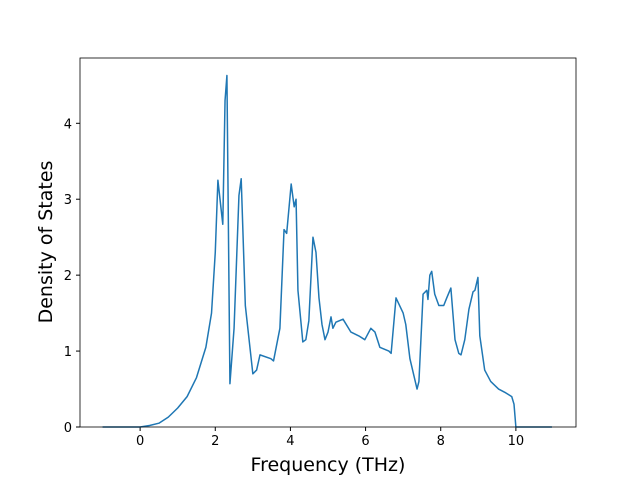 The image size is (640, 480). I want to click on x-axis-label: Frequency (THz), so click(328, 465).